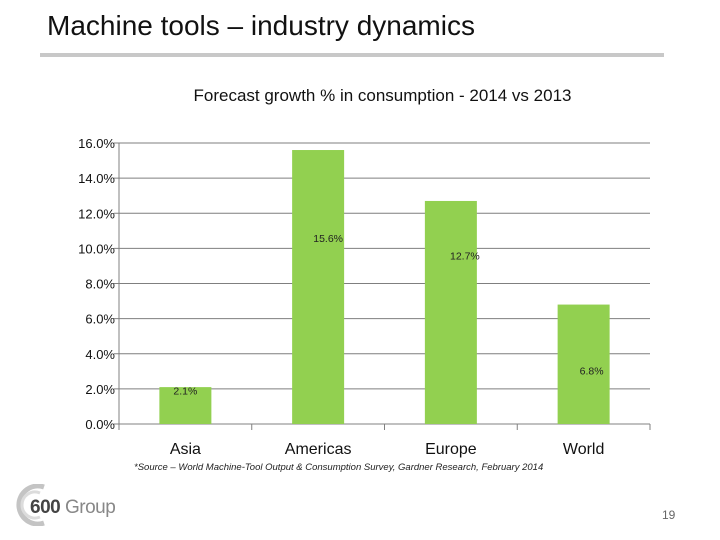  What do you see at coordinates (100, 354) in the screenshot?
I see `y-tick-label: 4.0%` at bounding box center [100, 354].